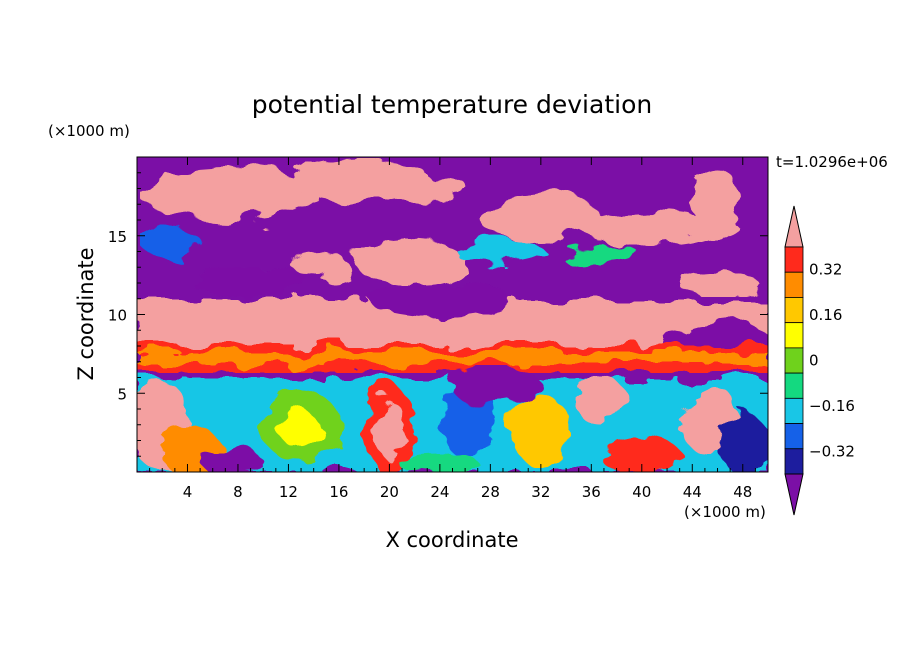 The width and height of the screenshot is (904, 654). Describe the element at coordinates (540, 492) in the screenshot. I see `x-tick-label: 32` at that location.